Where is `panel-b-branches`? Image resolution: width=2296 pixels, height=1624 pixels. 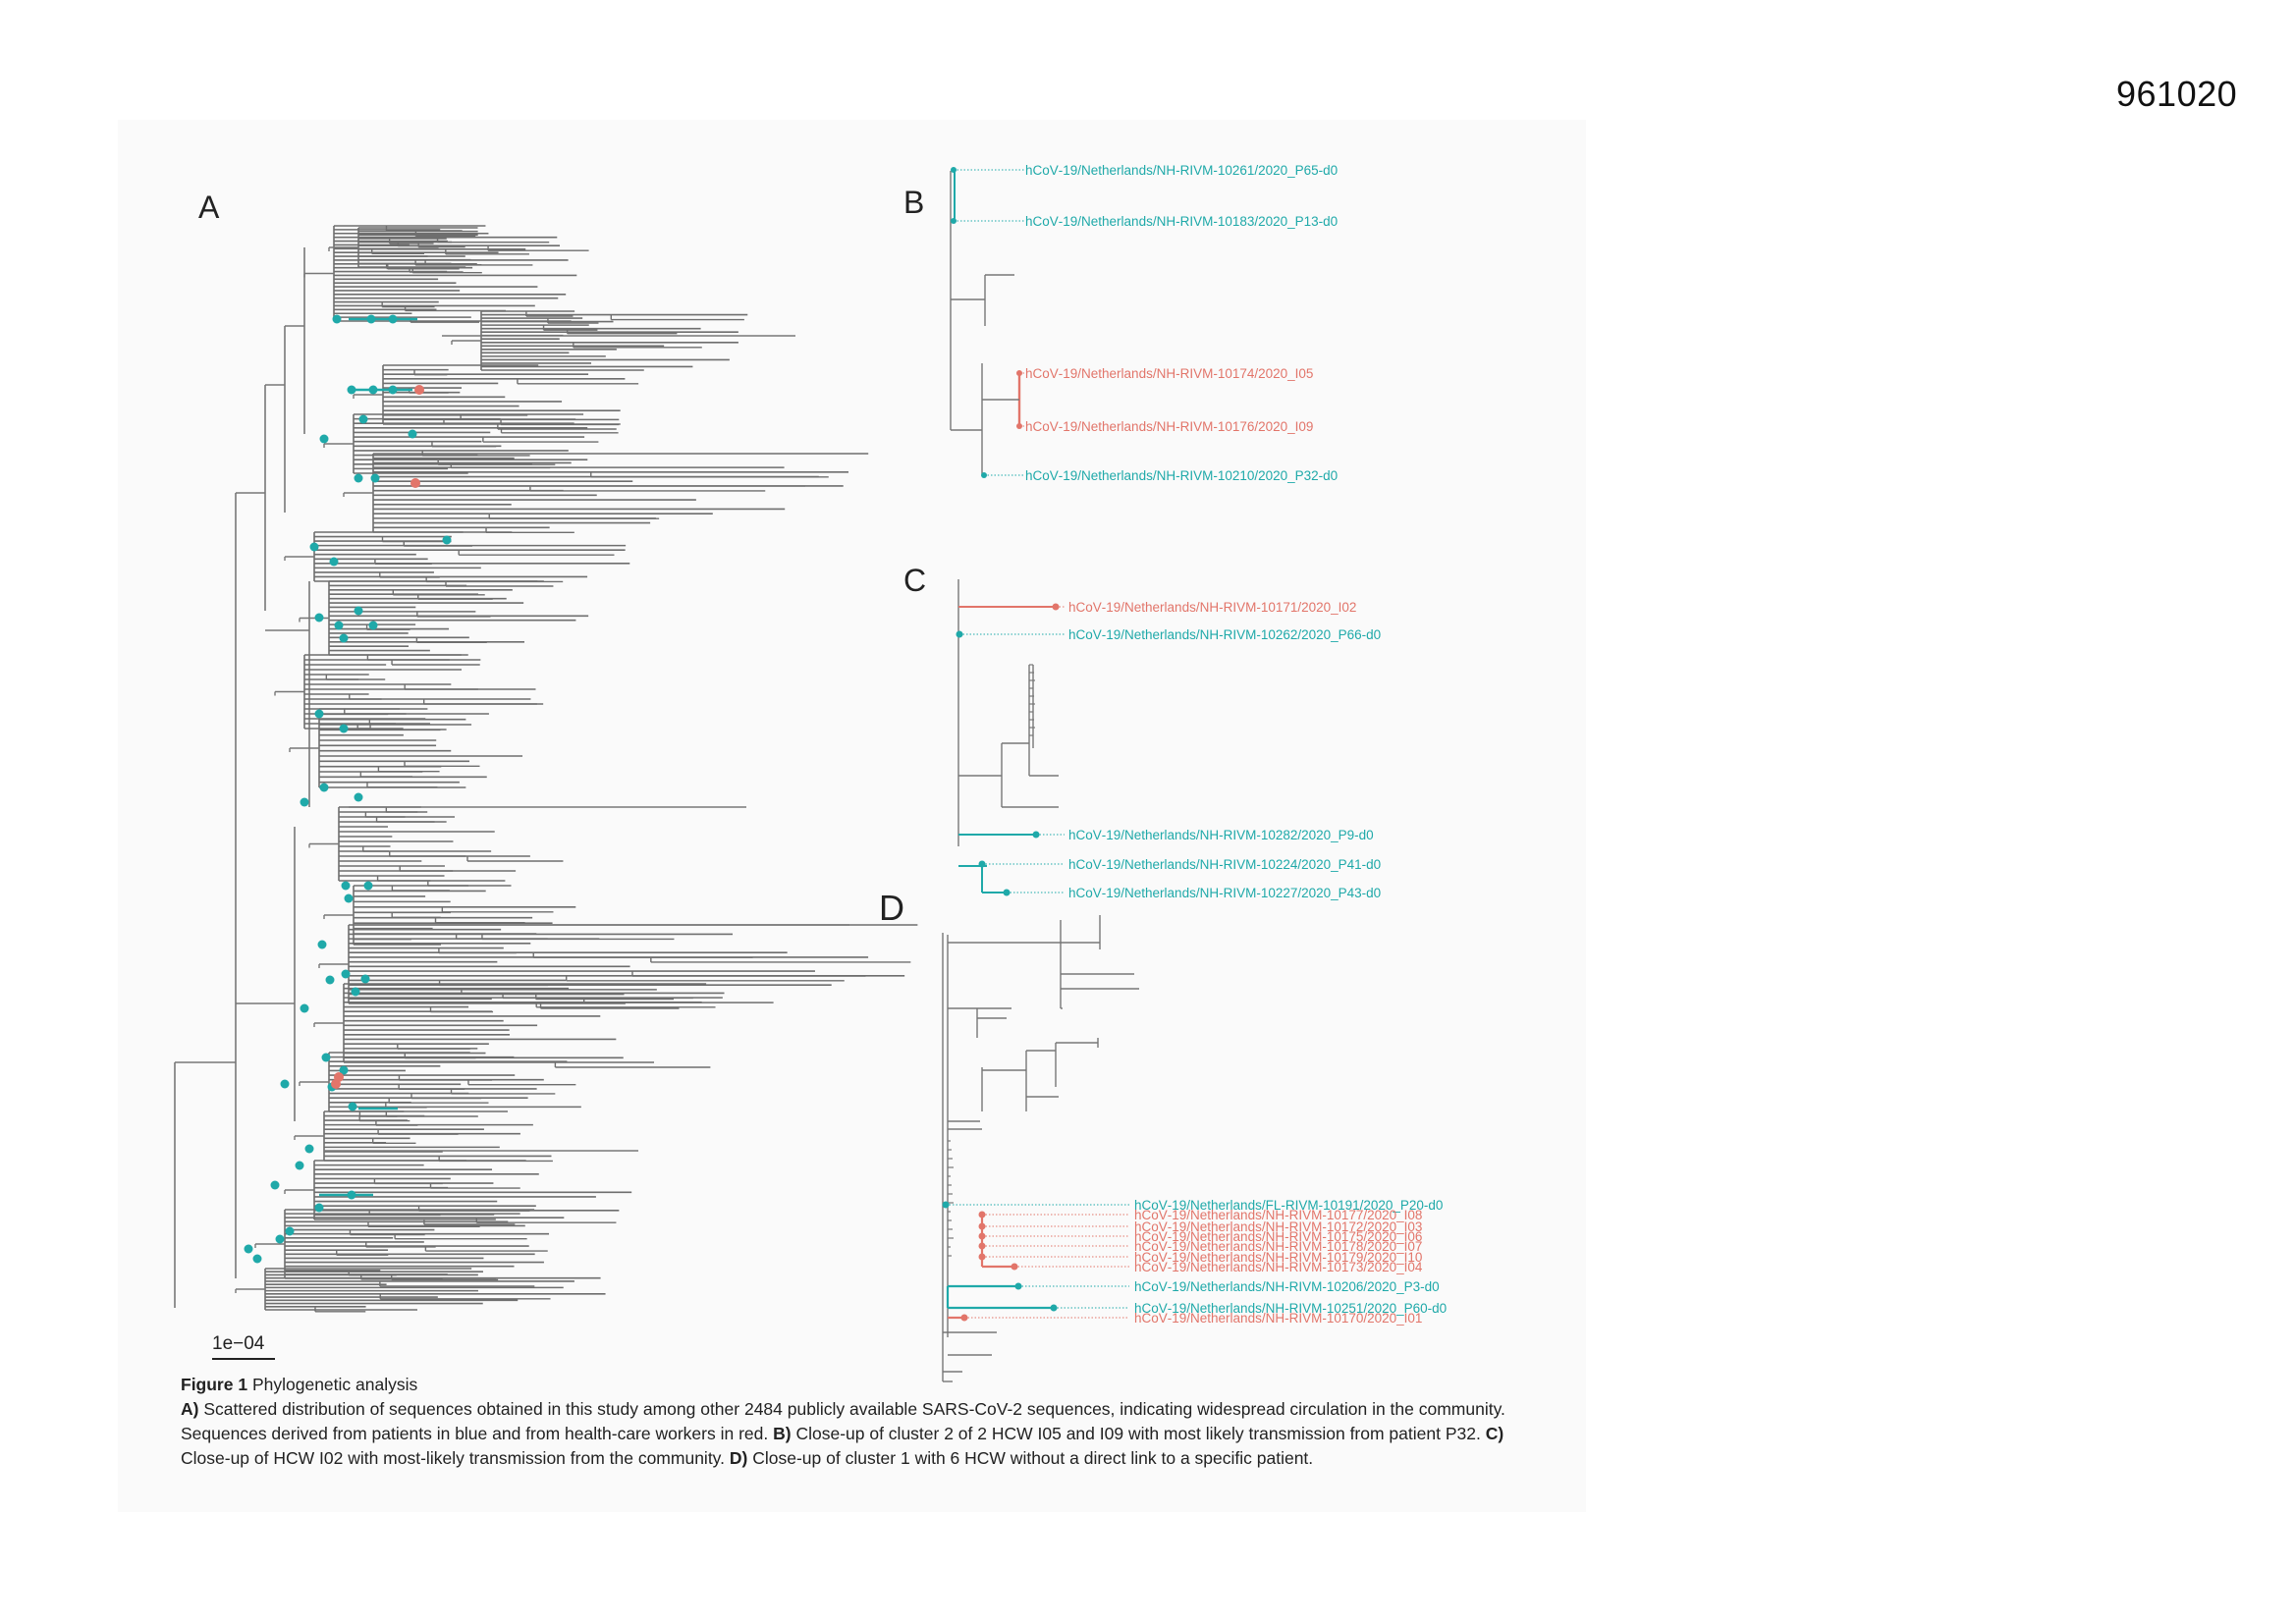
panel-b-branches is located at coordinates (985, 322).